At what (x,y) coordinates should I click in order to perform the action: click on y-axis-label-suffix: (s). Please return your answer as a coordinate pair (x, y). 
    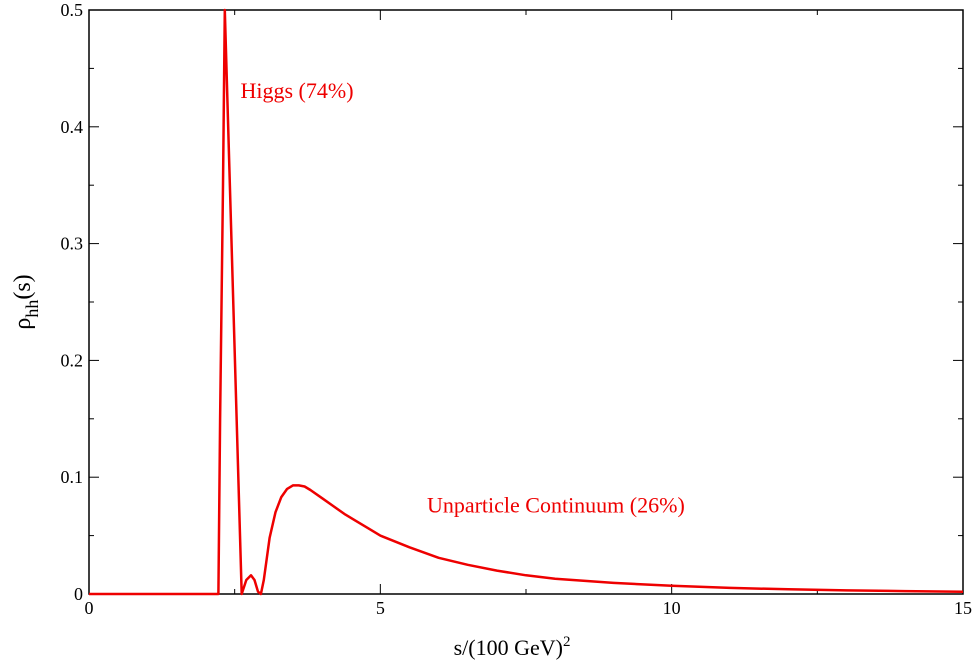
    Looking at the image, I should click on (23, 286).